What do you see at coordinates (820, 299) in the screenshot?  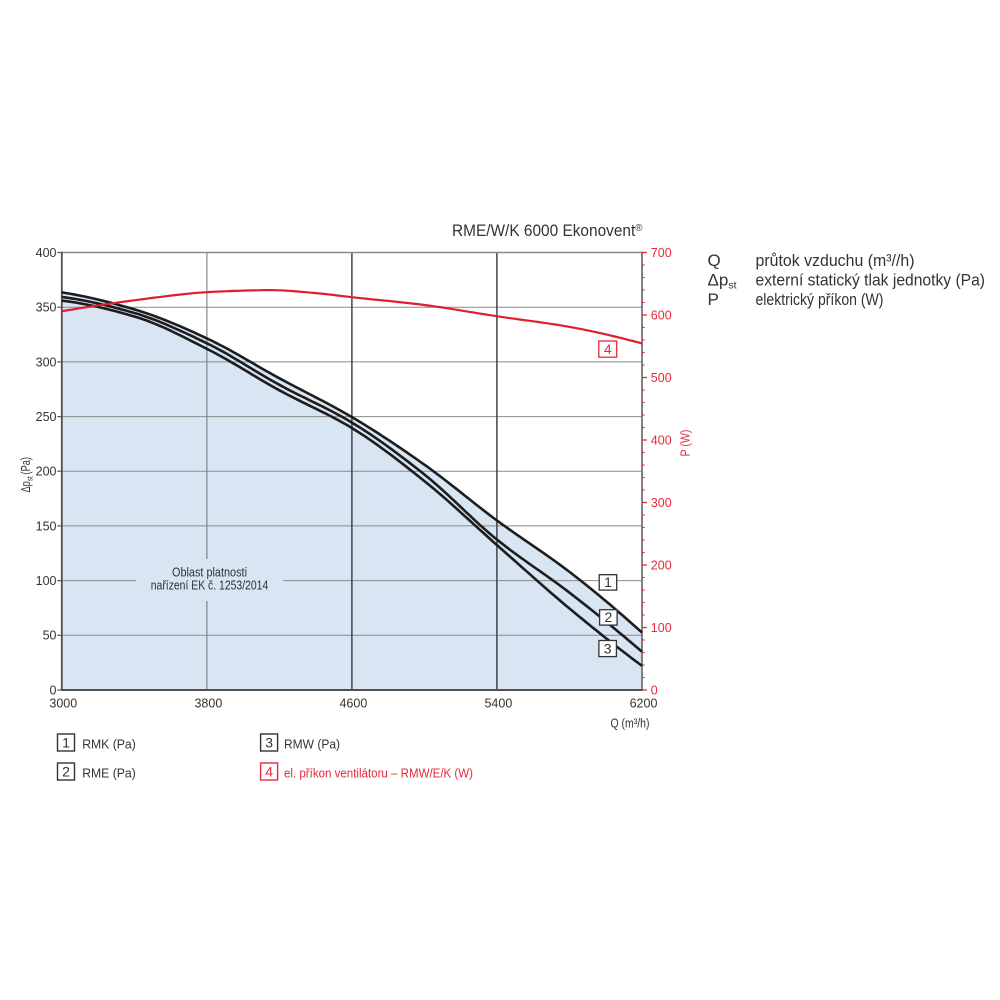 I see `svg-text: elektrický příkon (W)` at bounding box center [820, 299].